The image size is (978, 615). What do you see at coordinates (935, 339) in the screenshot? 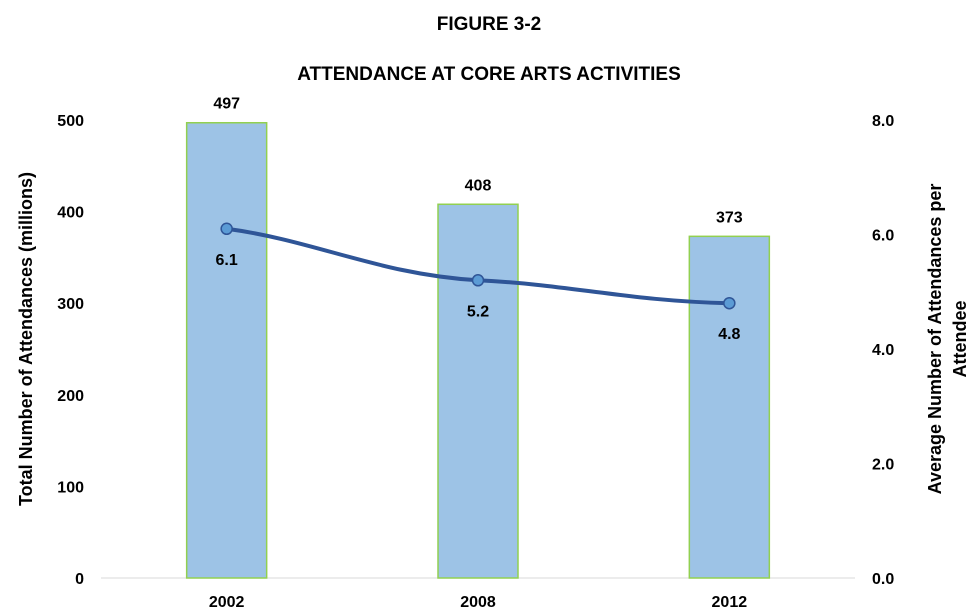
I see `y-right-axis-title-line: Average Number of Attendances per` at bounding box center [935, 339].